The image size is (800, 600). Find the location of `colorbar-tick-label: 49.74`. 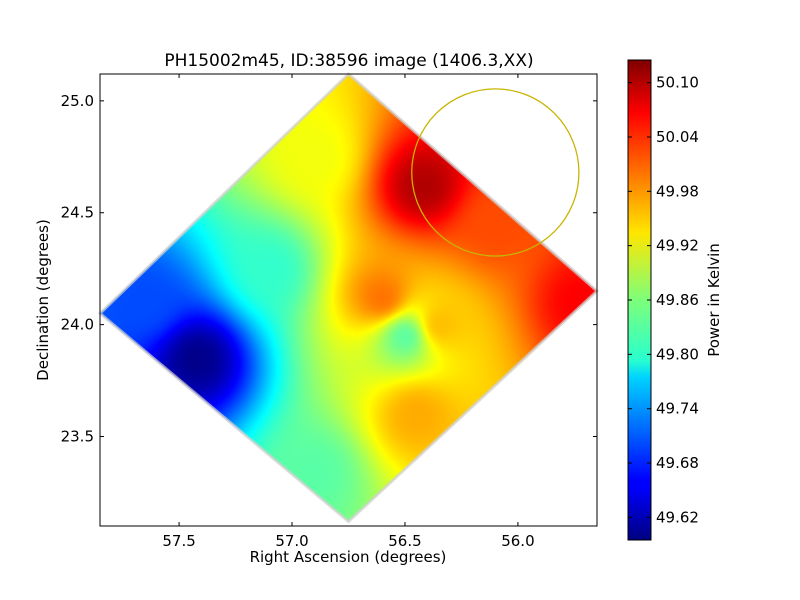

colorbar-tick-label: 49.74 is located at coordinates (677, 409).